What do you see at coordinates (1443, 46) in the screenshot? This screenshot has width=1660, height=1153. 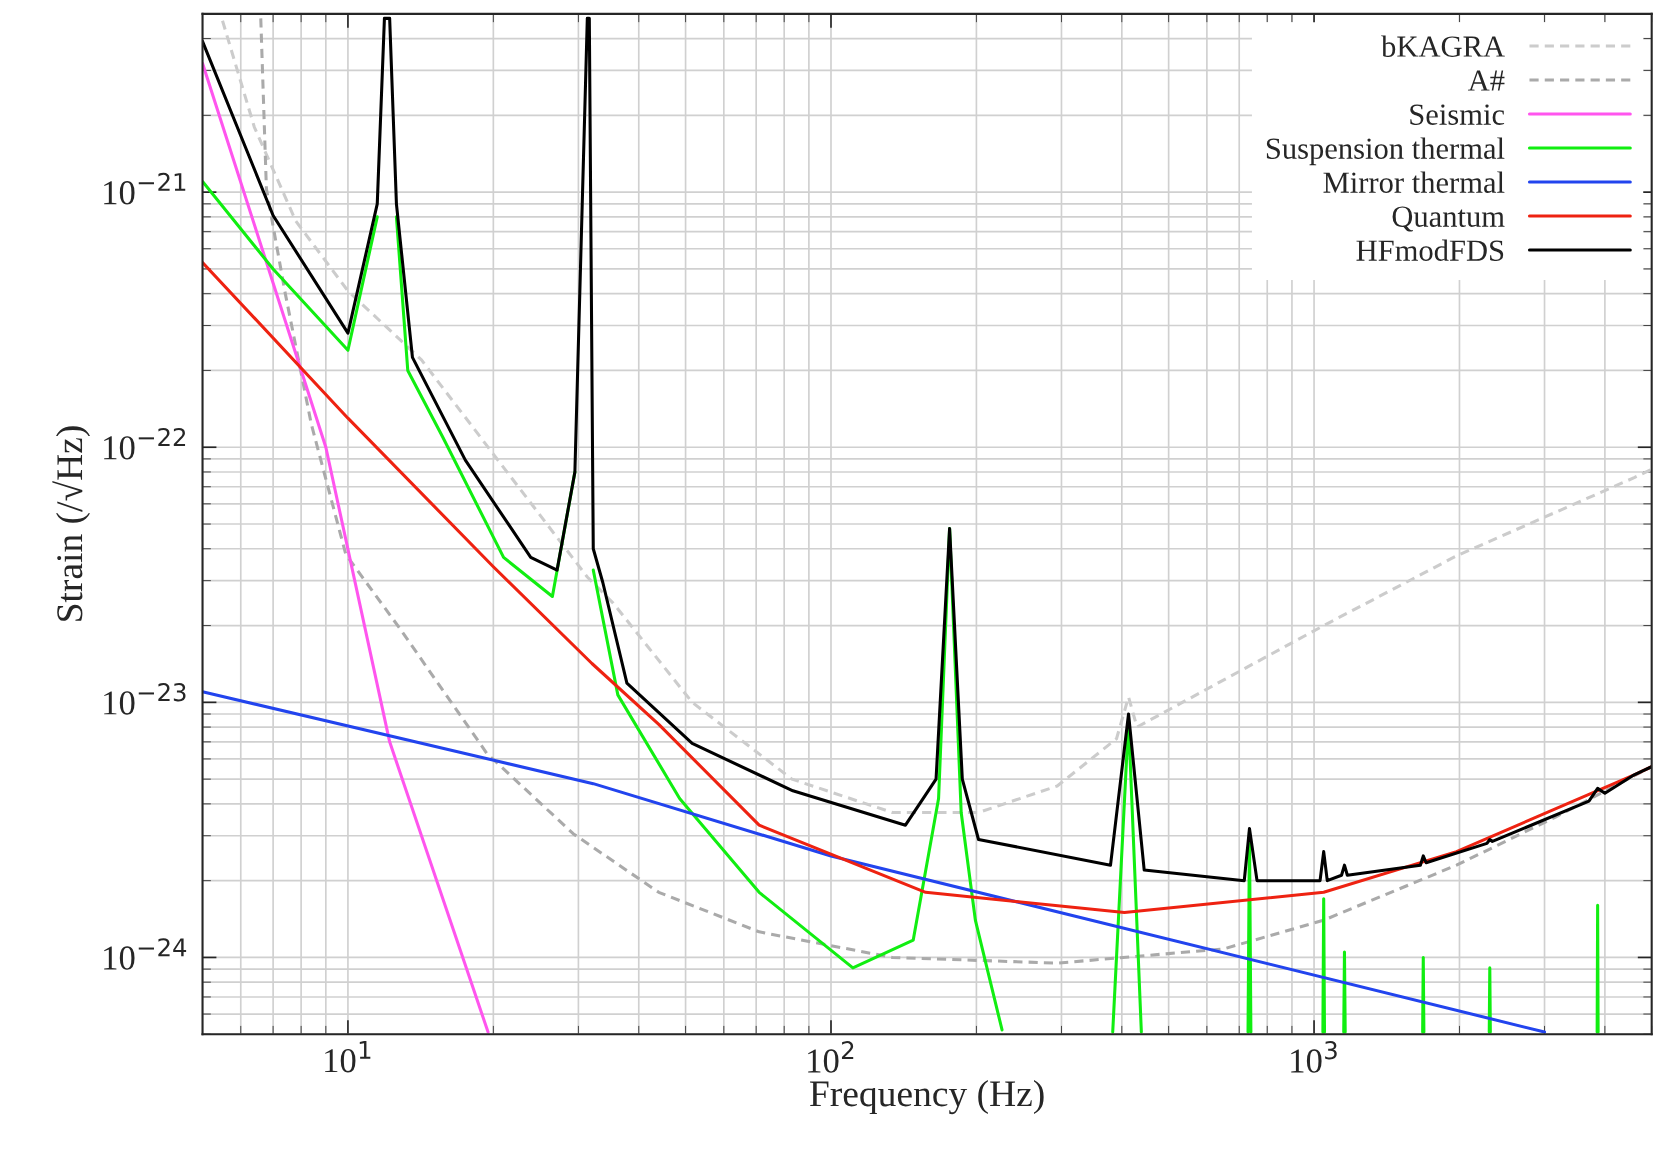 I see `legend-label: bKAGRA` at bounding box center [1443, 46].